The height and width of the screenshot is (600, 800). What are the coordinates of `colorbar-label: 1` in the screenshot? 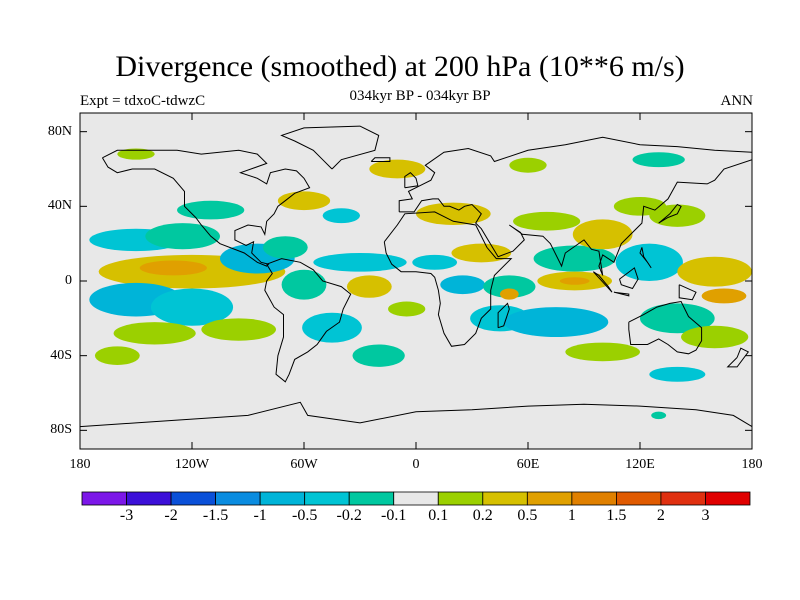 It's located at (571, 515).